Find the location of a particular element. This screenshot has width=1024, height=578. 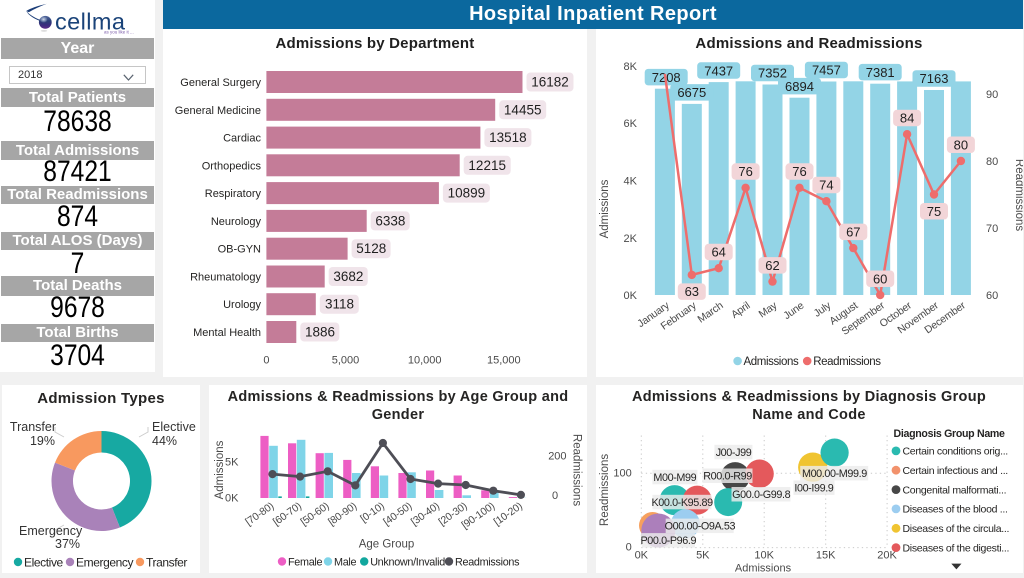

svg-text: May is located at coordinates (768, 309).